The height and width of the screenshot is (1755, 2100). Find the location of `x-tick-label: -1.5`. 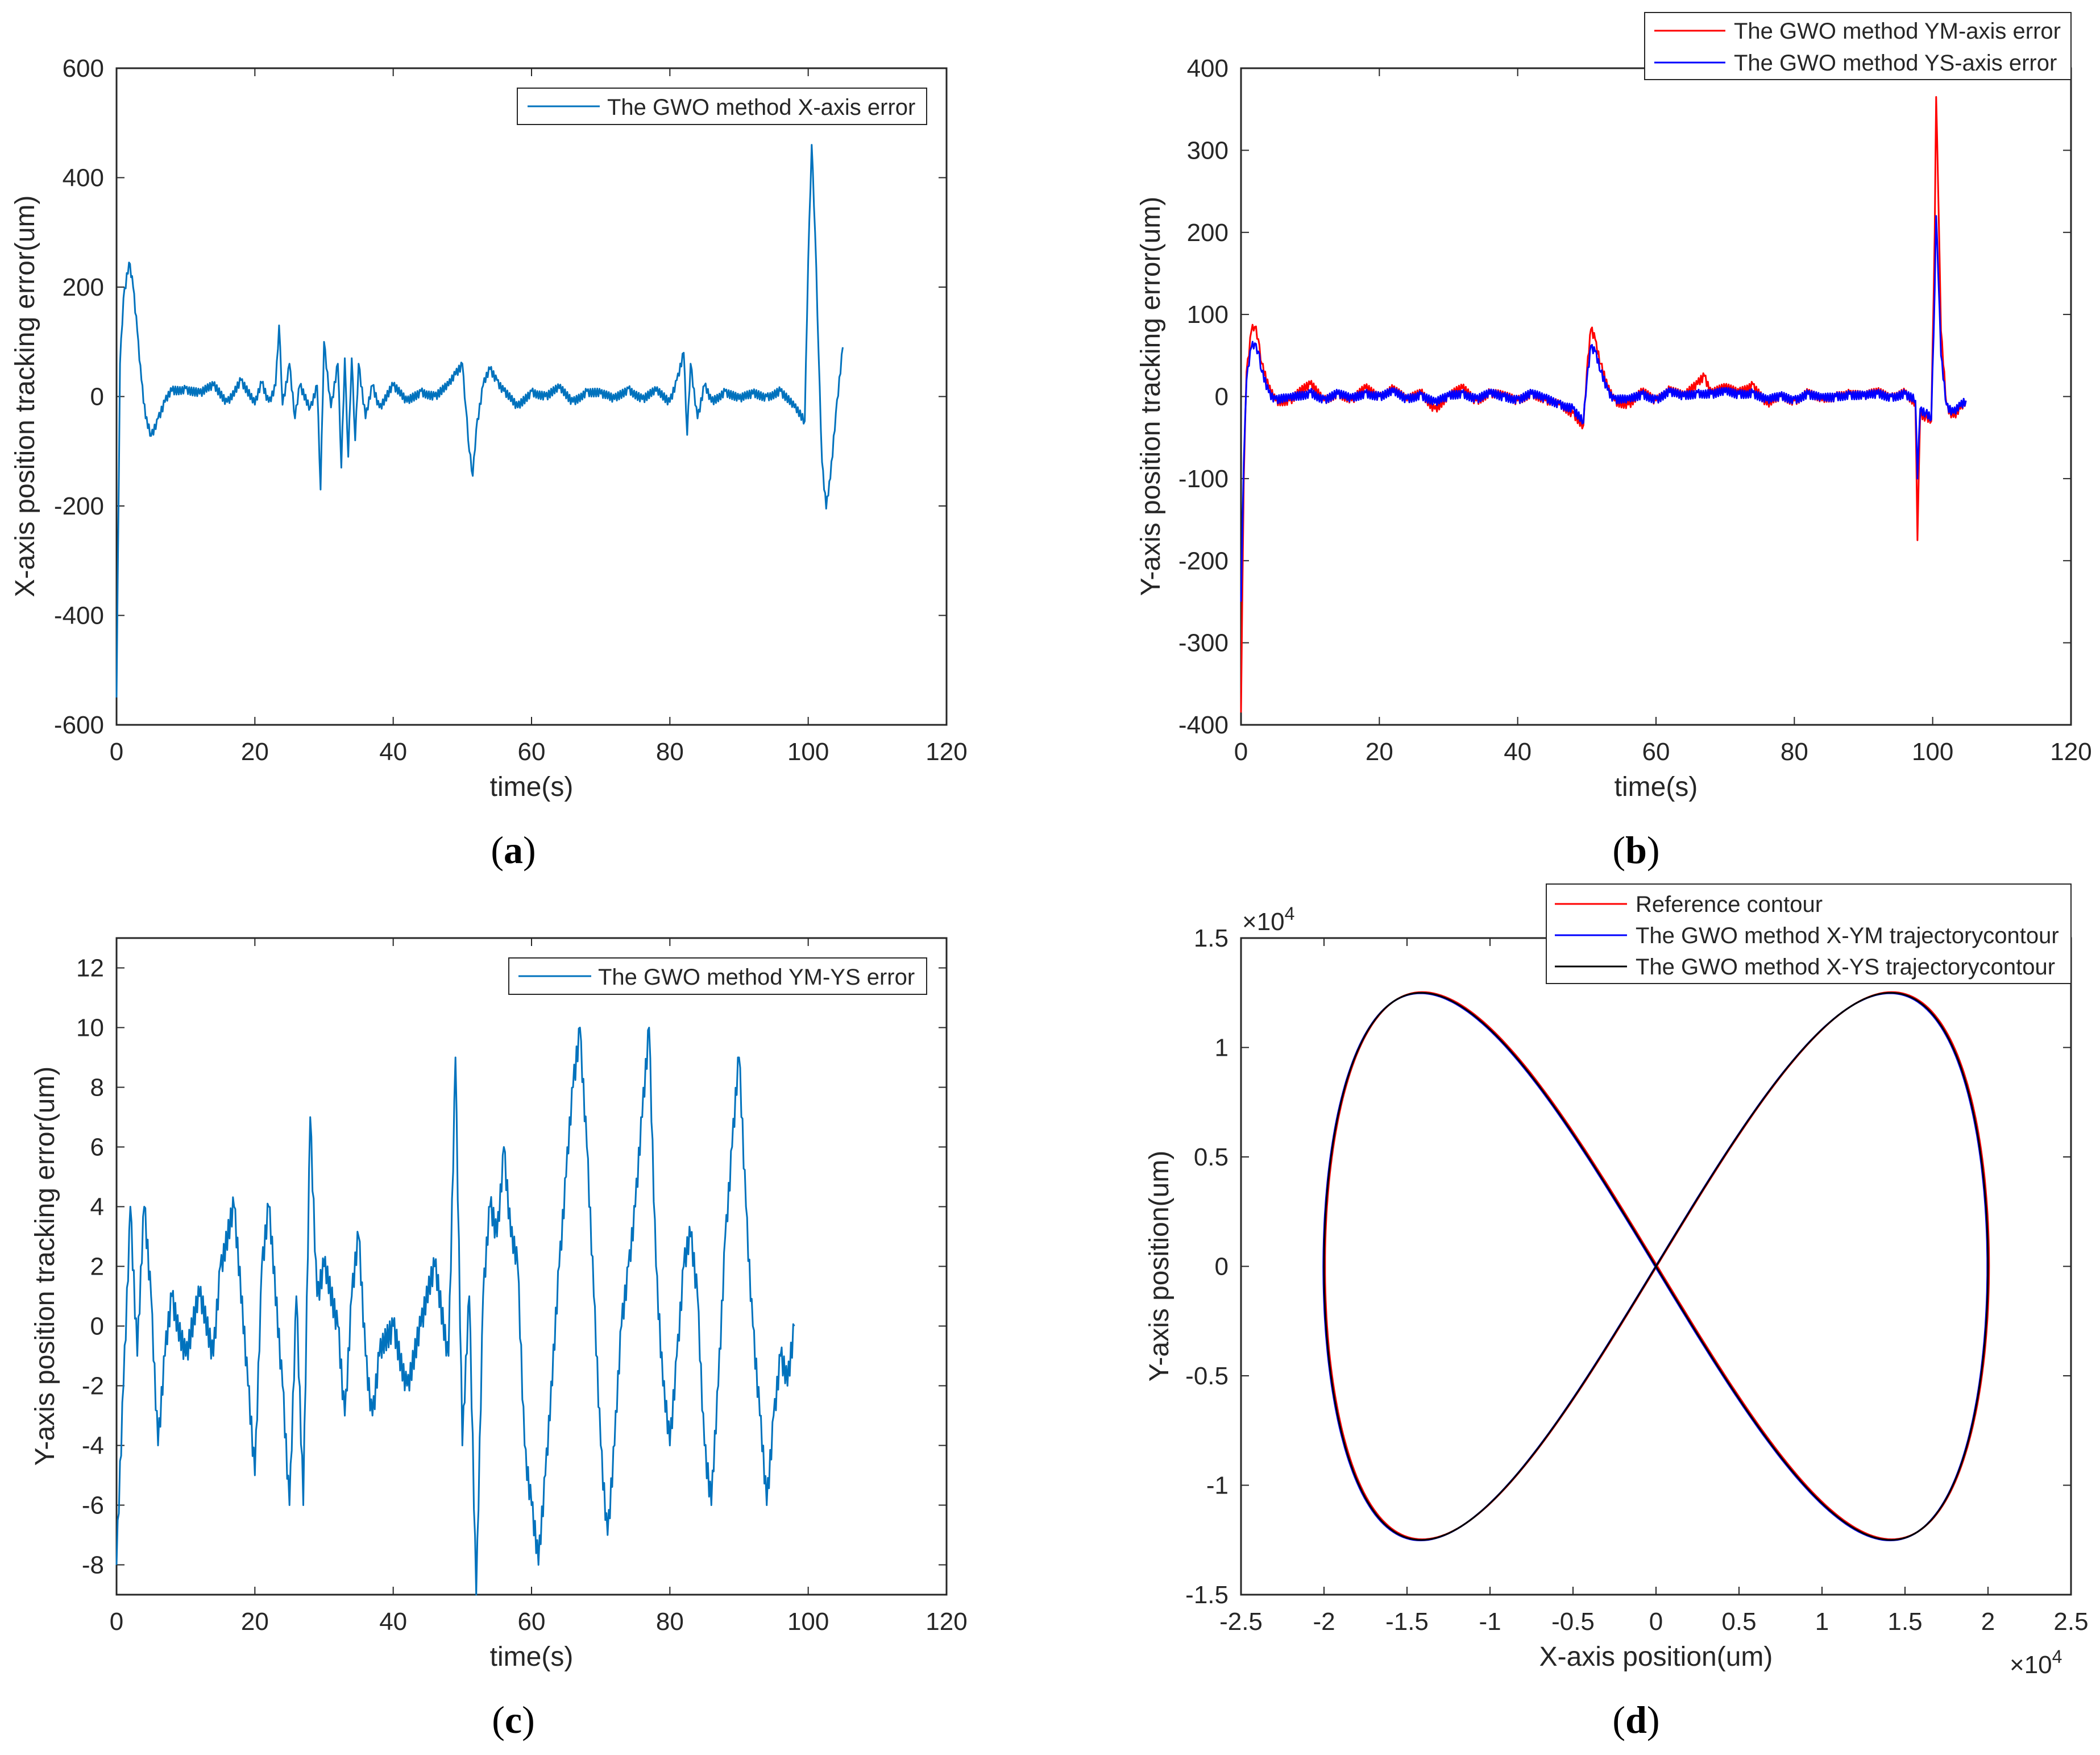

x-tick-label: -1.5 is located at coordinates (1407, 1622).